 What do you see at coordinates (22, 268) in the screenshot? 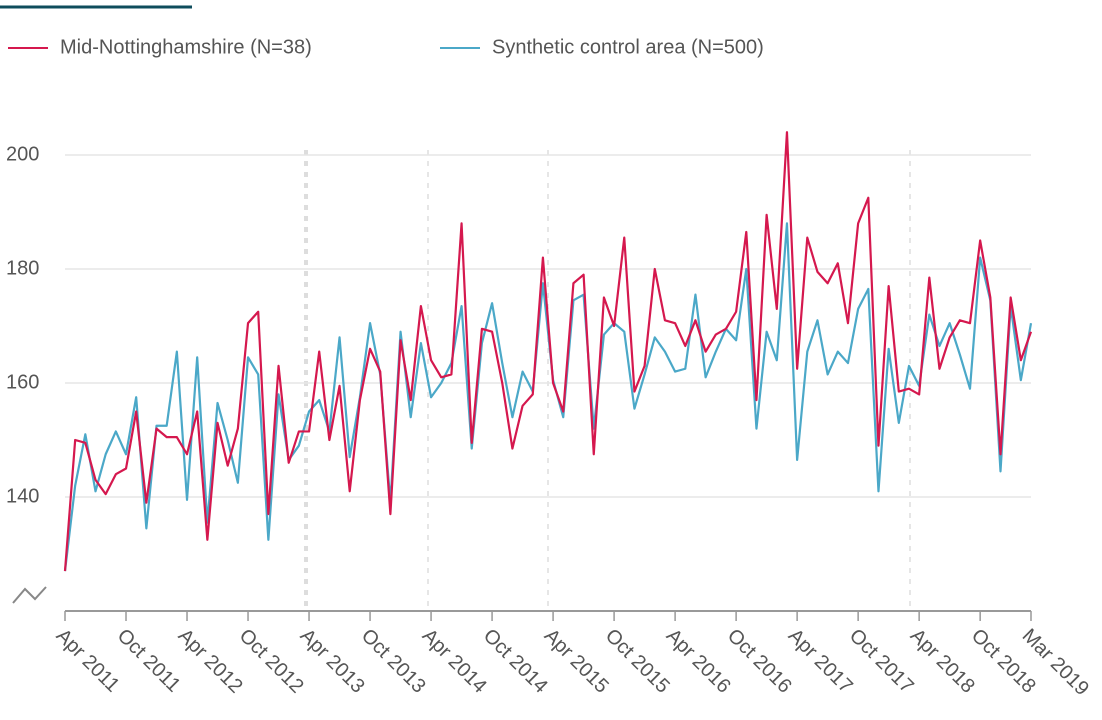
I see `y-tick-label: 180` at bounding box center [22, 268].